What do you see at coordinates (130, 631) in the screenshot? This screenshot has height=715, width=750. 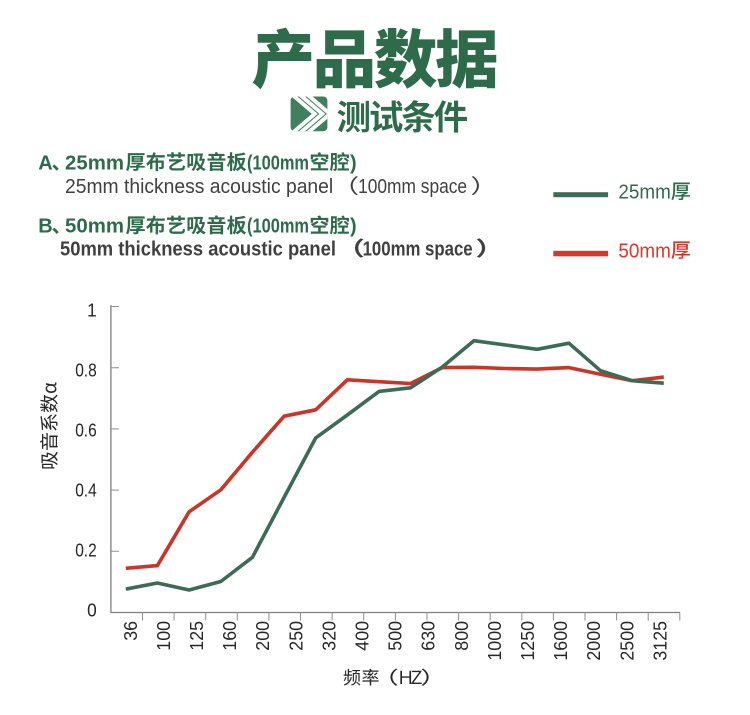 I see `svg-text: 36` at bounding box center [130, 631].